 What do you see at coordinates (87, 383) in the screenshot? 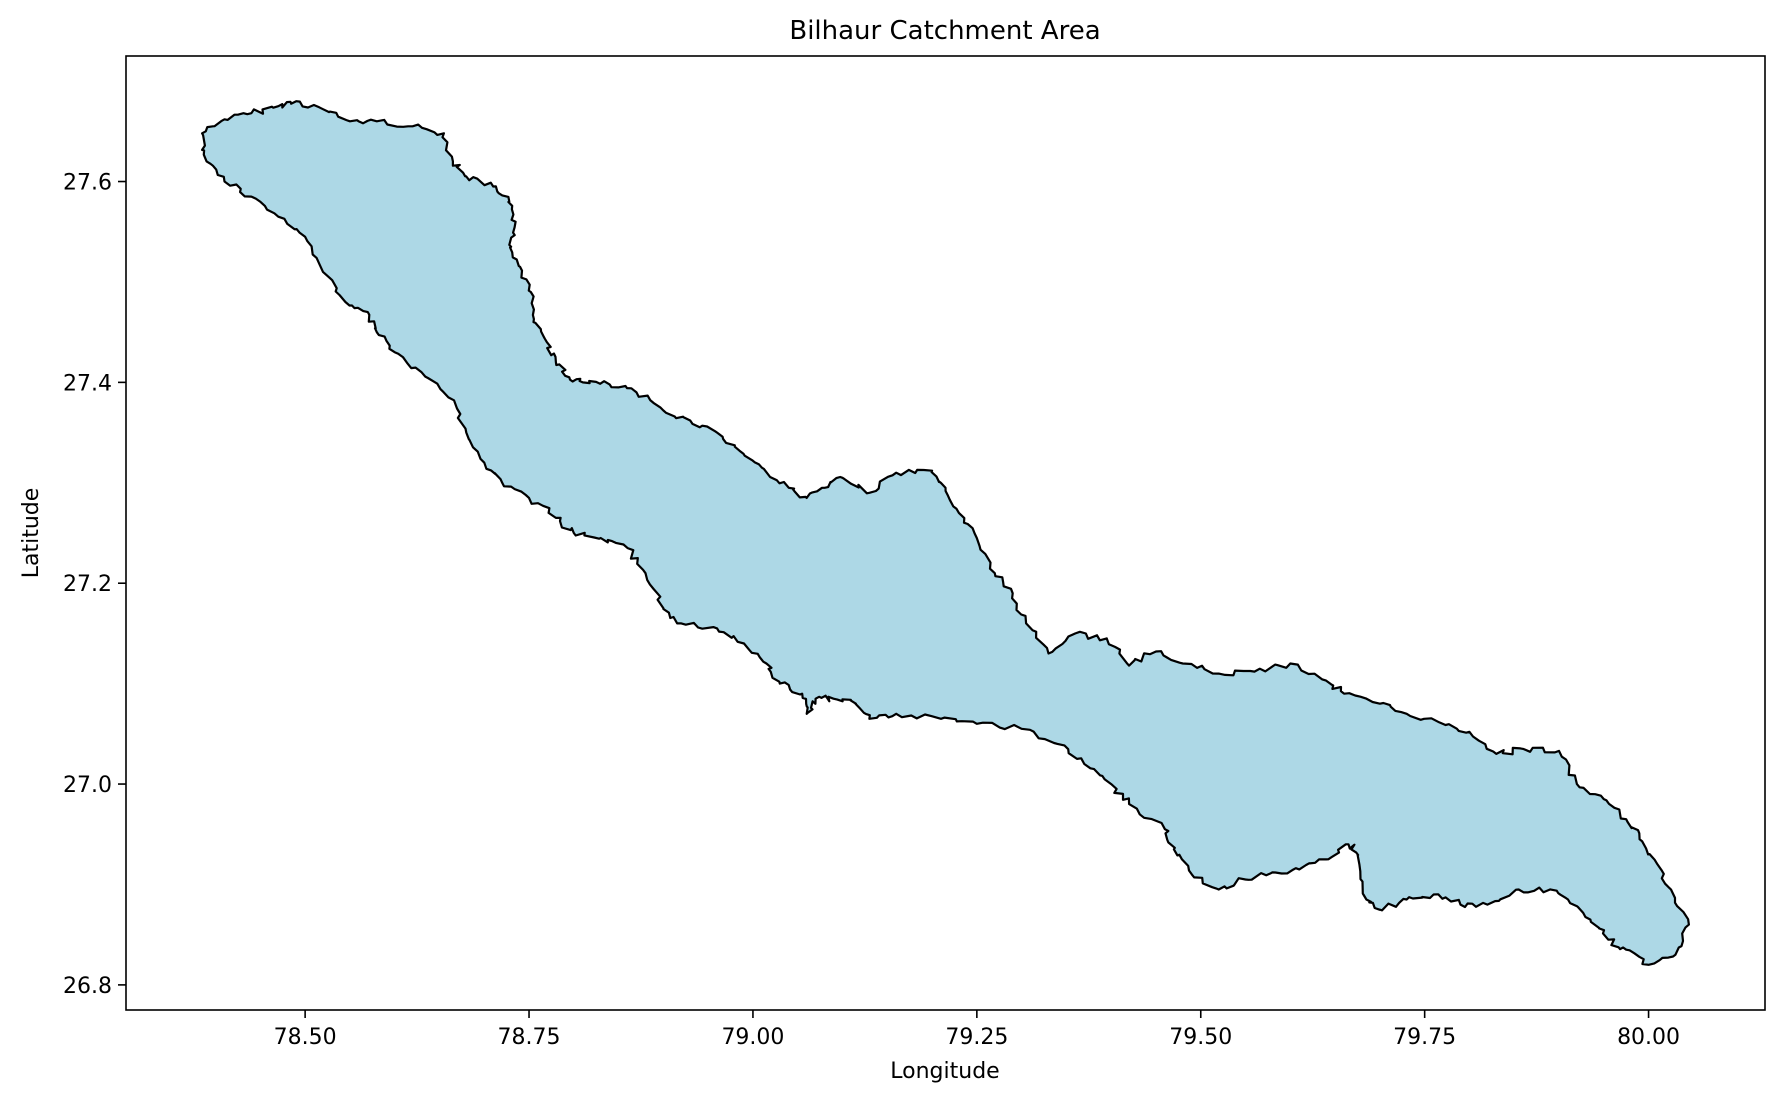
I see `y-tick-label: 27.4` at bounding box center [87, 383].